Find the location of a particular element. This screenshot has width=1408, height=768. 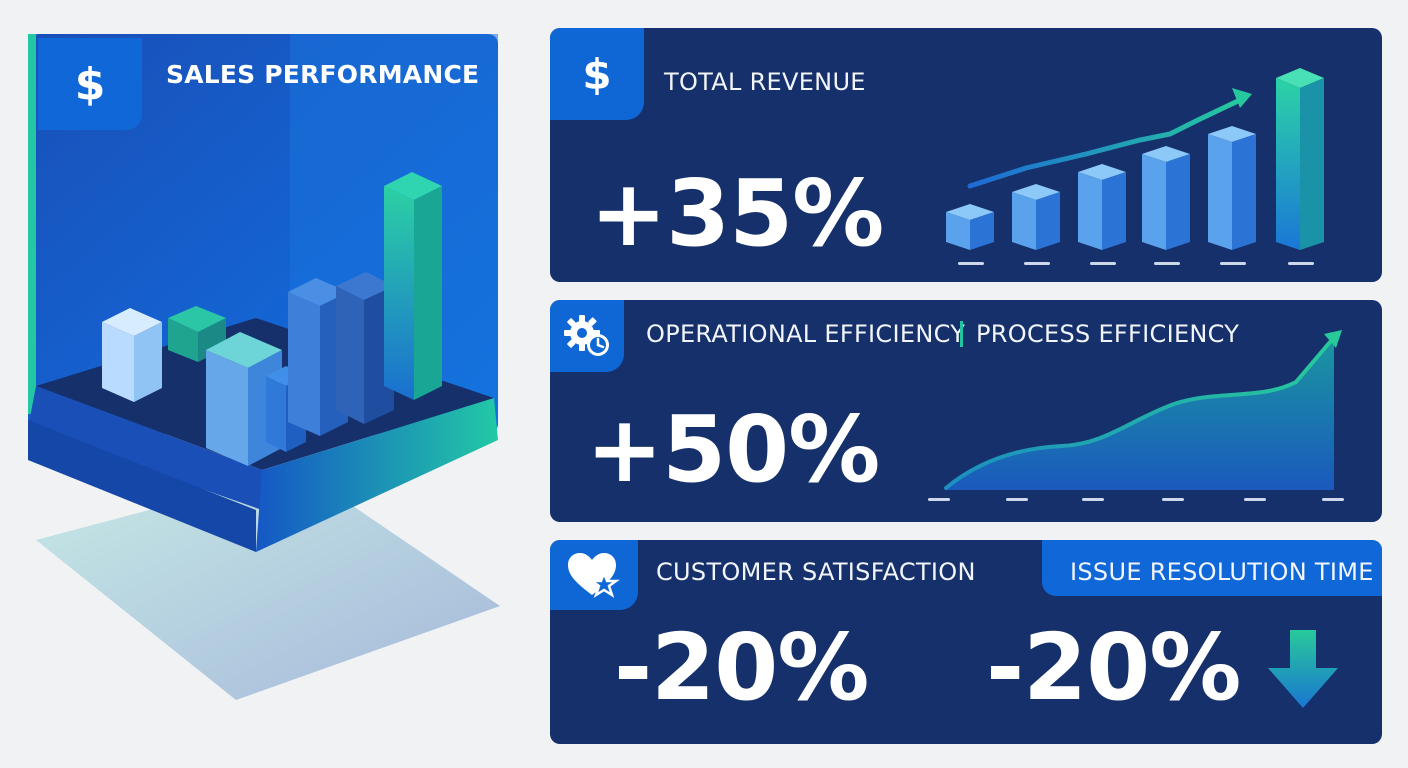

efficiency-area-chart is located at coordinates (1136, 415).